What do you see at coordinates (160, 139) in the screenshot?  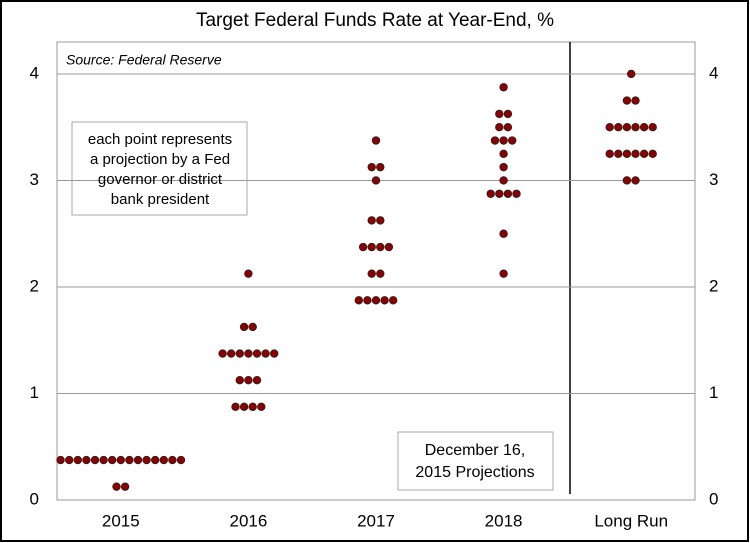 I see `note-line: each point represents` at bounding box center [160, 139].